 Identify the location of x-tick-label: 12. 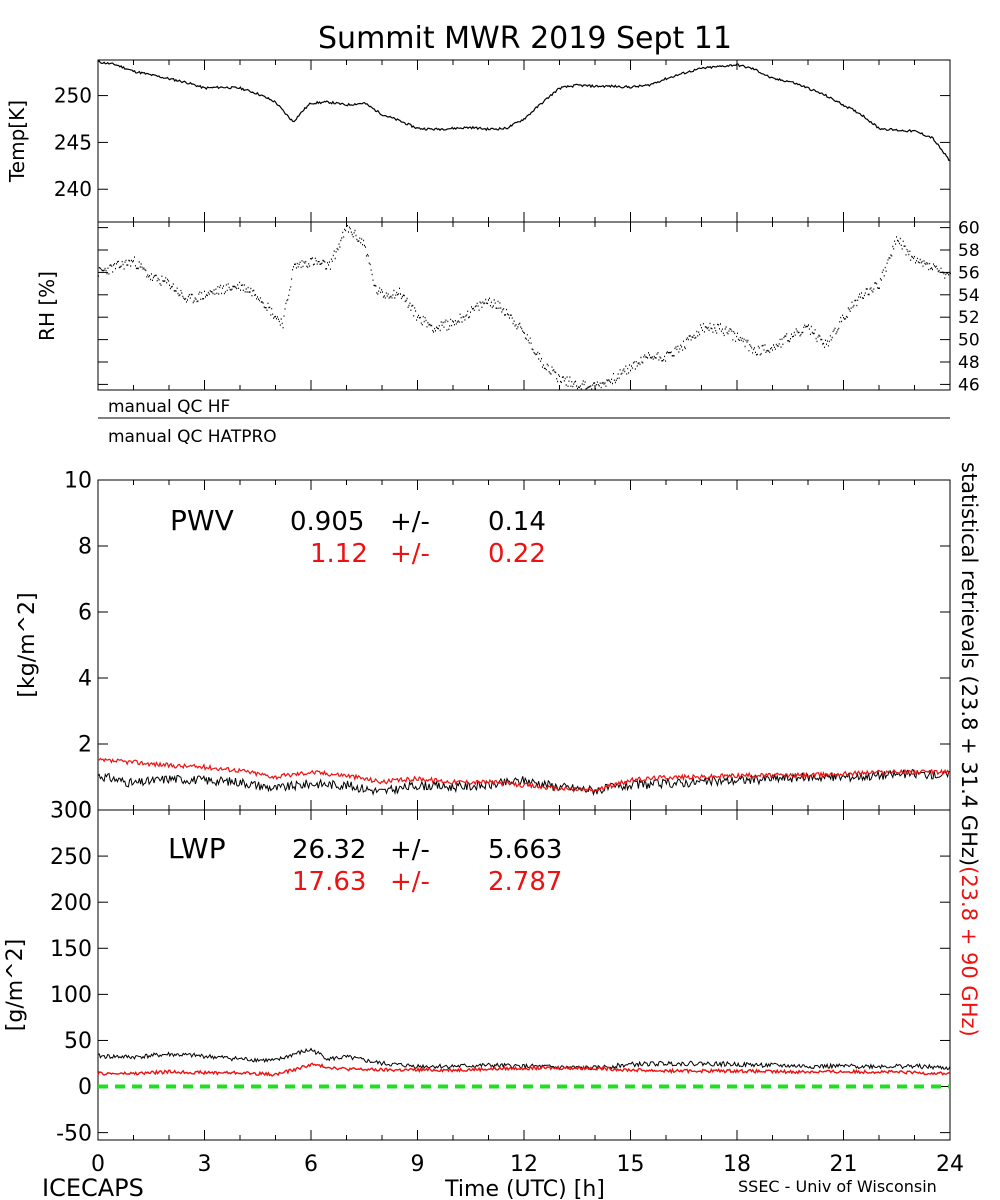
(524, 1164).